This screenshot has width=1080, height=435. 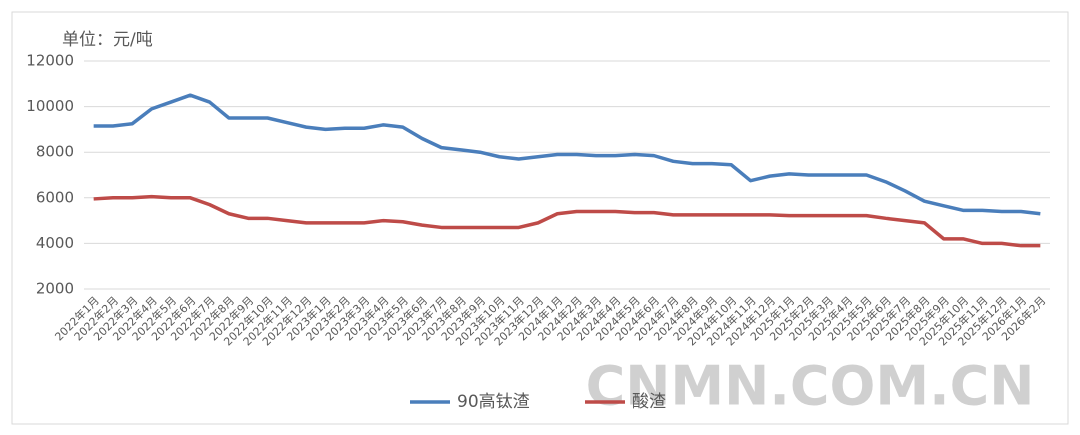 I want to click on line-series, so click(x=567, y=221).